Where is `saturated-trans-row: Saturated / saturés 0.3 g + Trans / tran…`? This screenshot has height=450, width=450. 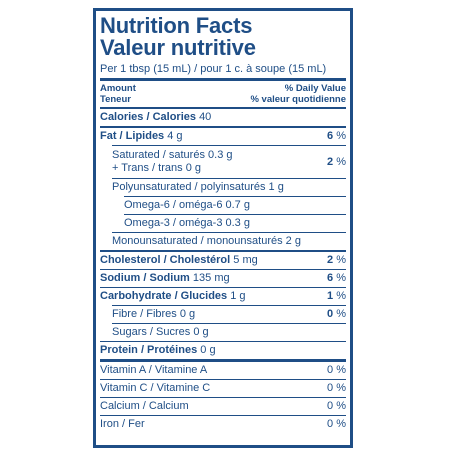 saturated-trans-row: Saturated / saturés 0.3 g + Trans / tran… is located at coordinates (223, 162).